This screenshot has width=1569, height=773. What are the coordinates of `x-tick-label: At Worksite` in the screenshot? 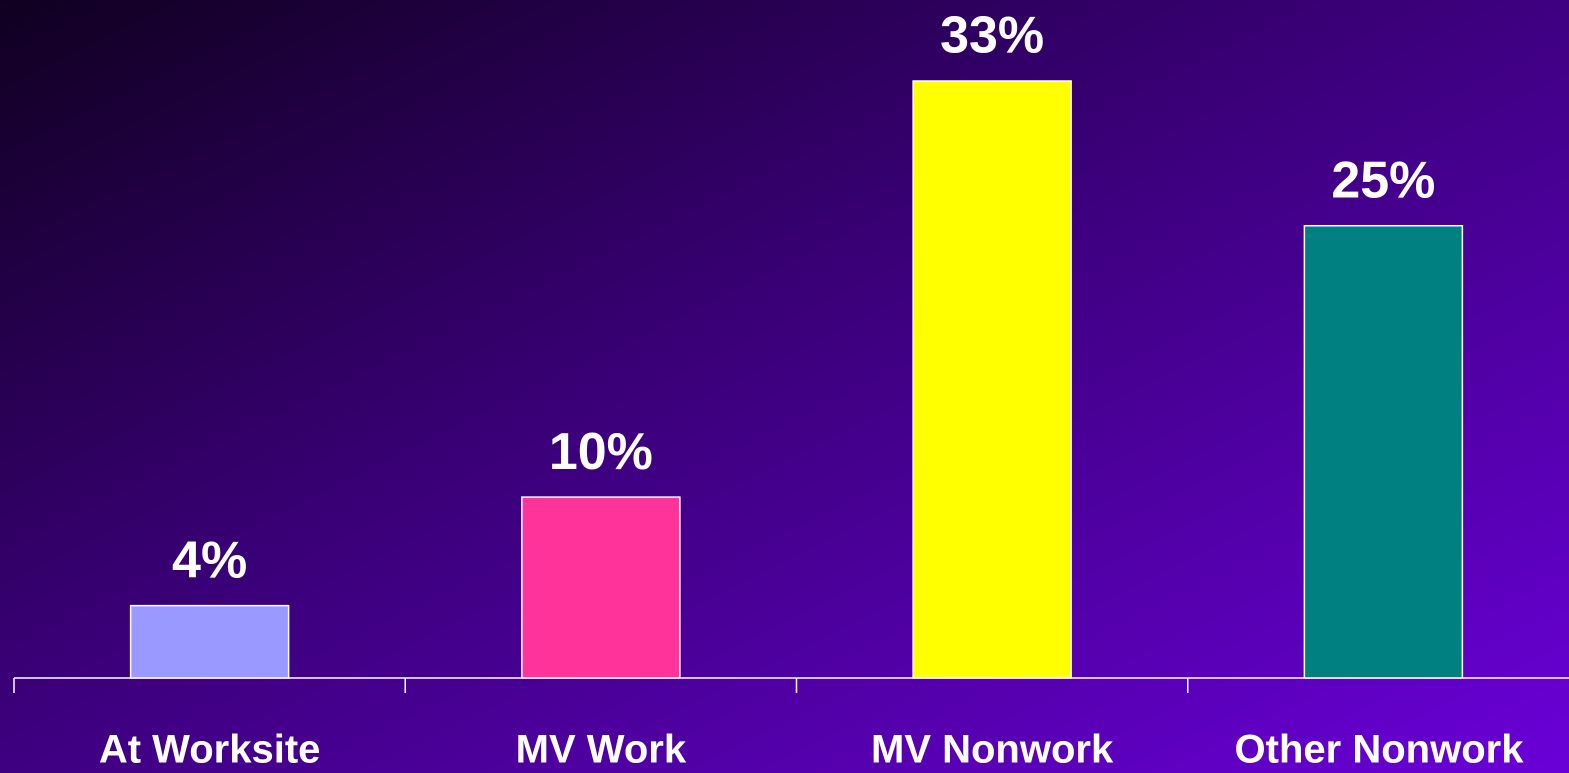 It's located at (210, 750).